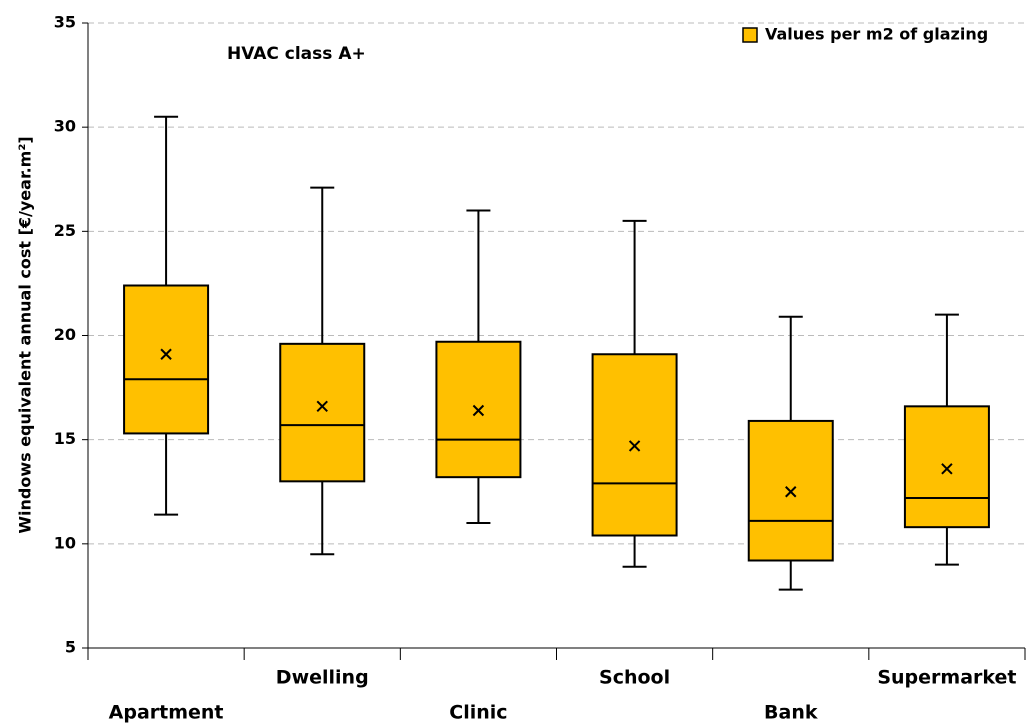 This screenshot has height=727, width=1032. Describe the element at coordinates (70, 647) in the screenshot. I see `y-tick-label: 5` at that location.